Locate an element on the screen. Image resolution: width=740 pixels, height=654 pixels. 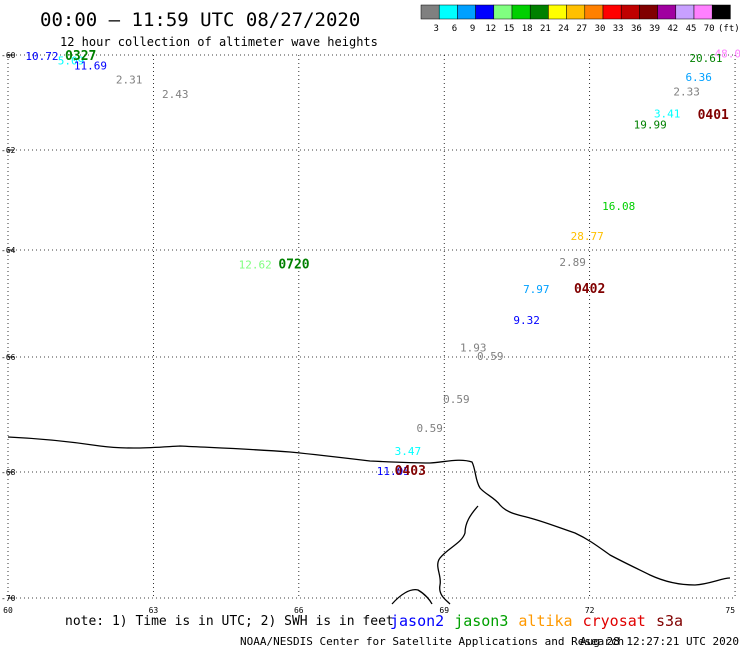
wave-height-value: 3.41 is located at coordinates (667, 114).